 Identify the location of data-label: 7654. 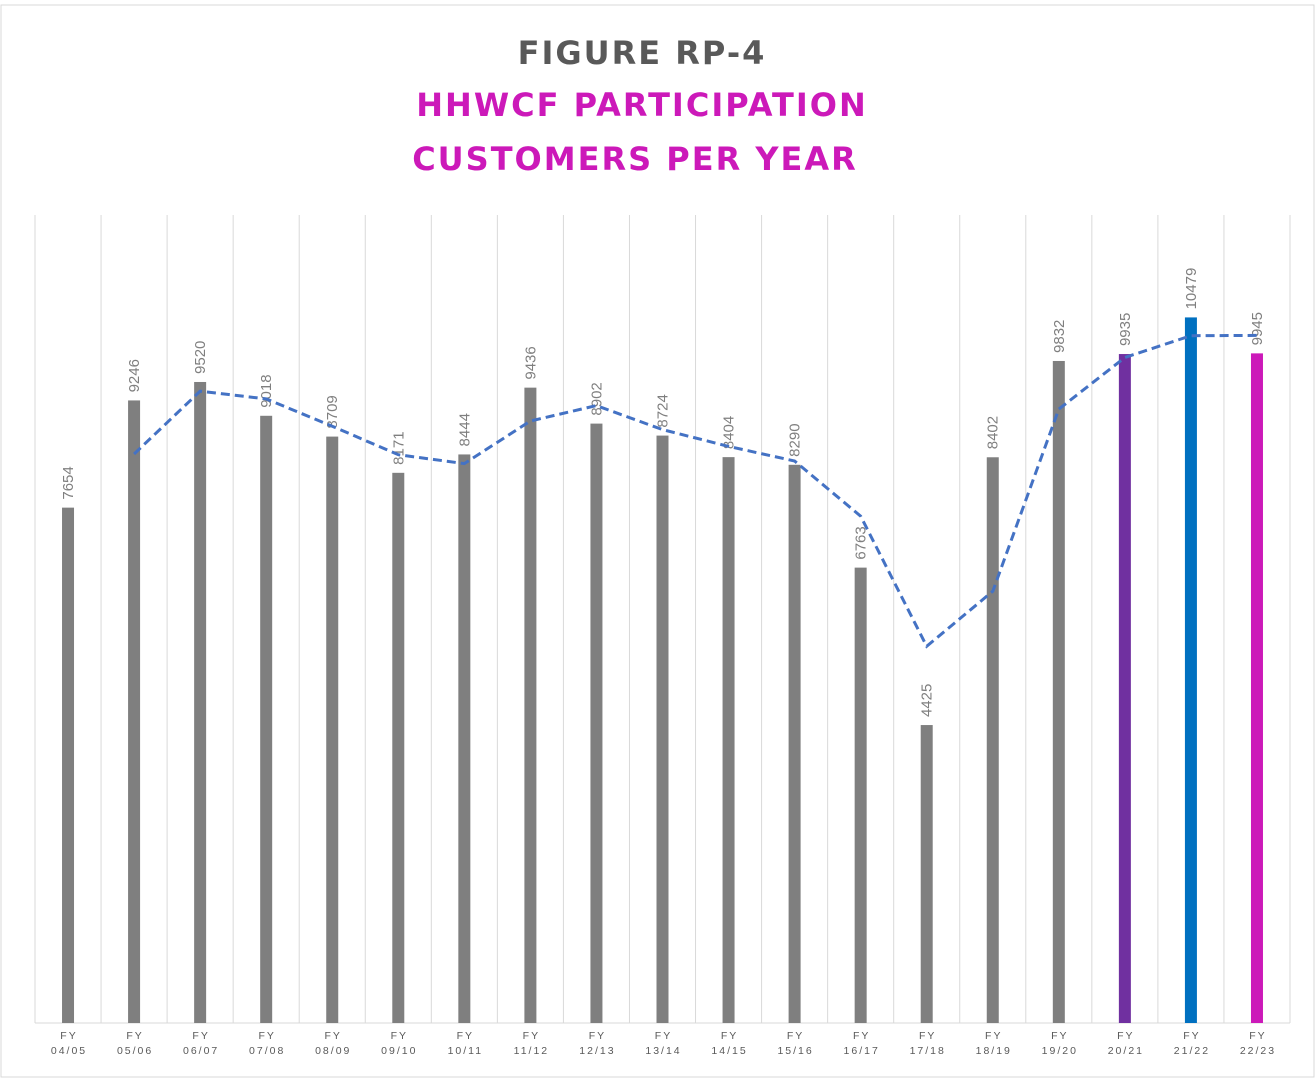
(68, 482).